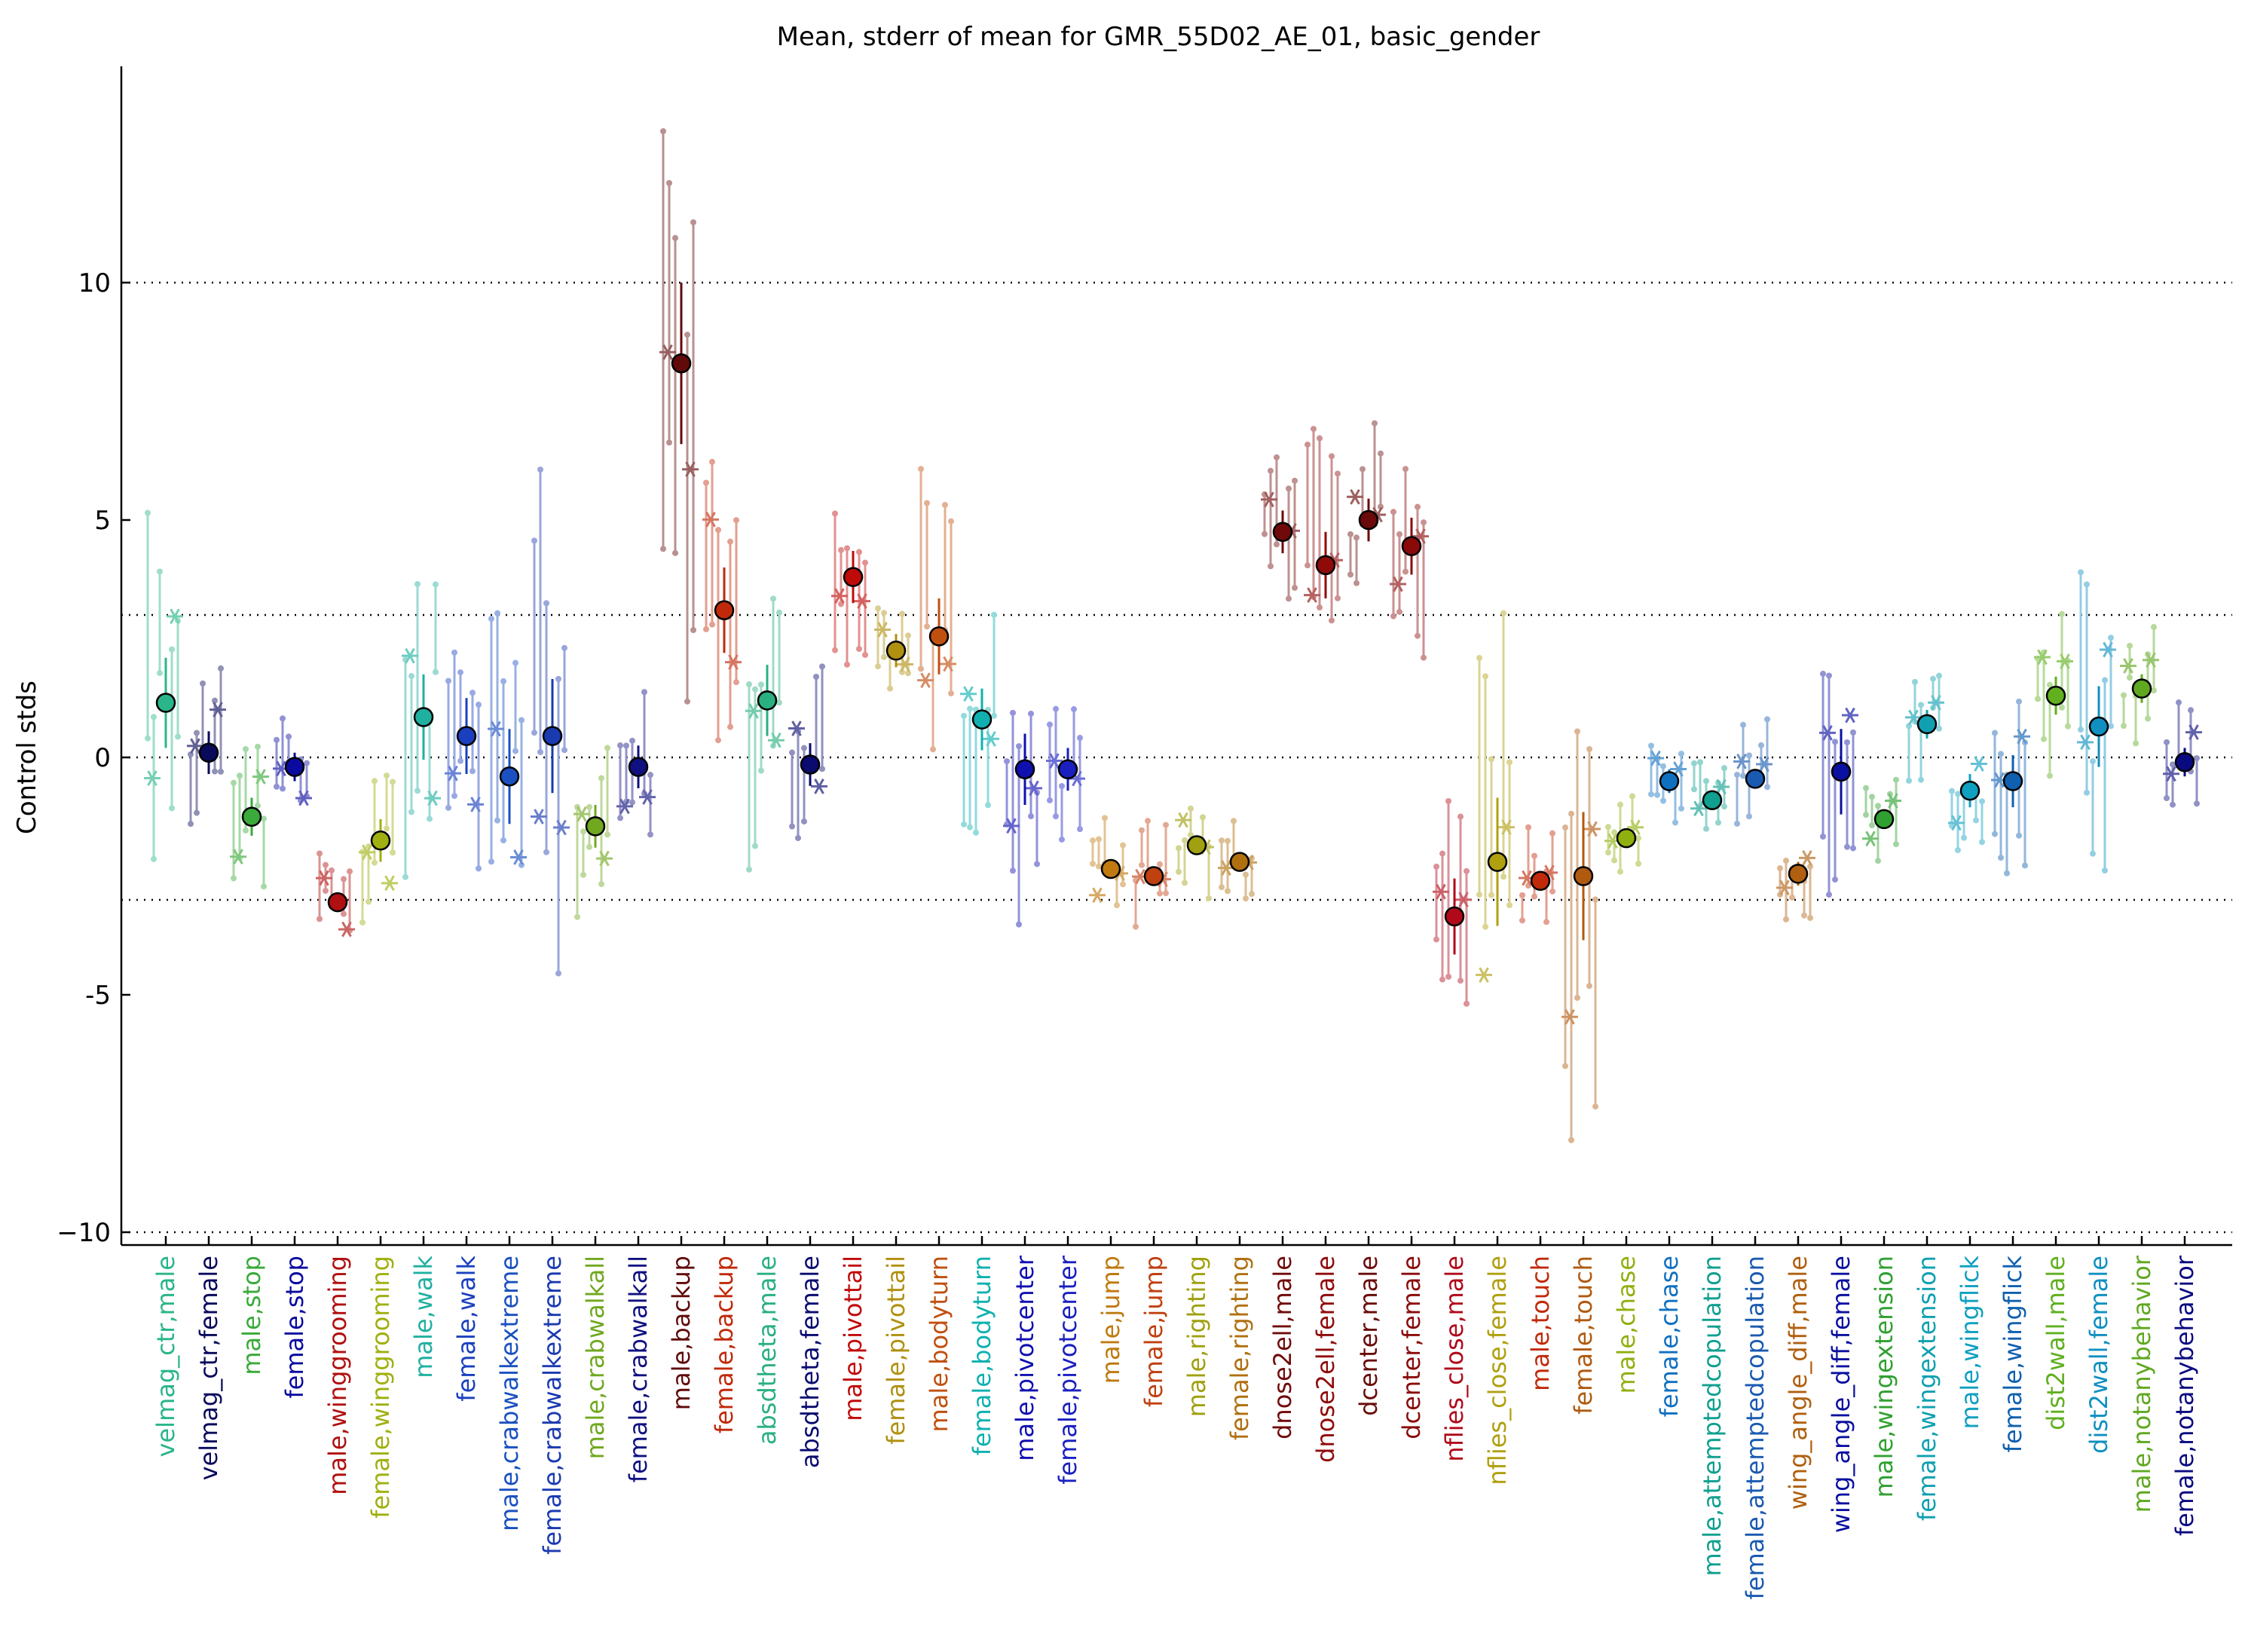 This screenshot has height=1652, width=2242. What do you see at coordinates (2098, 1355) in the screenshot?
I see `x-tick-label: dist2wall,female` at bounding box center [2098, 1355].